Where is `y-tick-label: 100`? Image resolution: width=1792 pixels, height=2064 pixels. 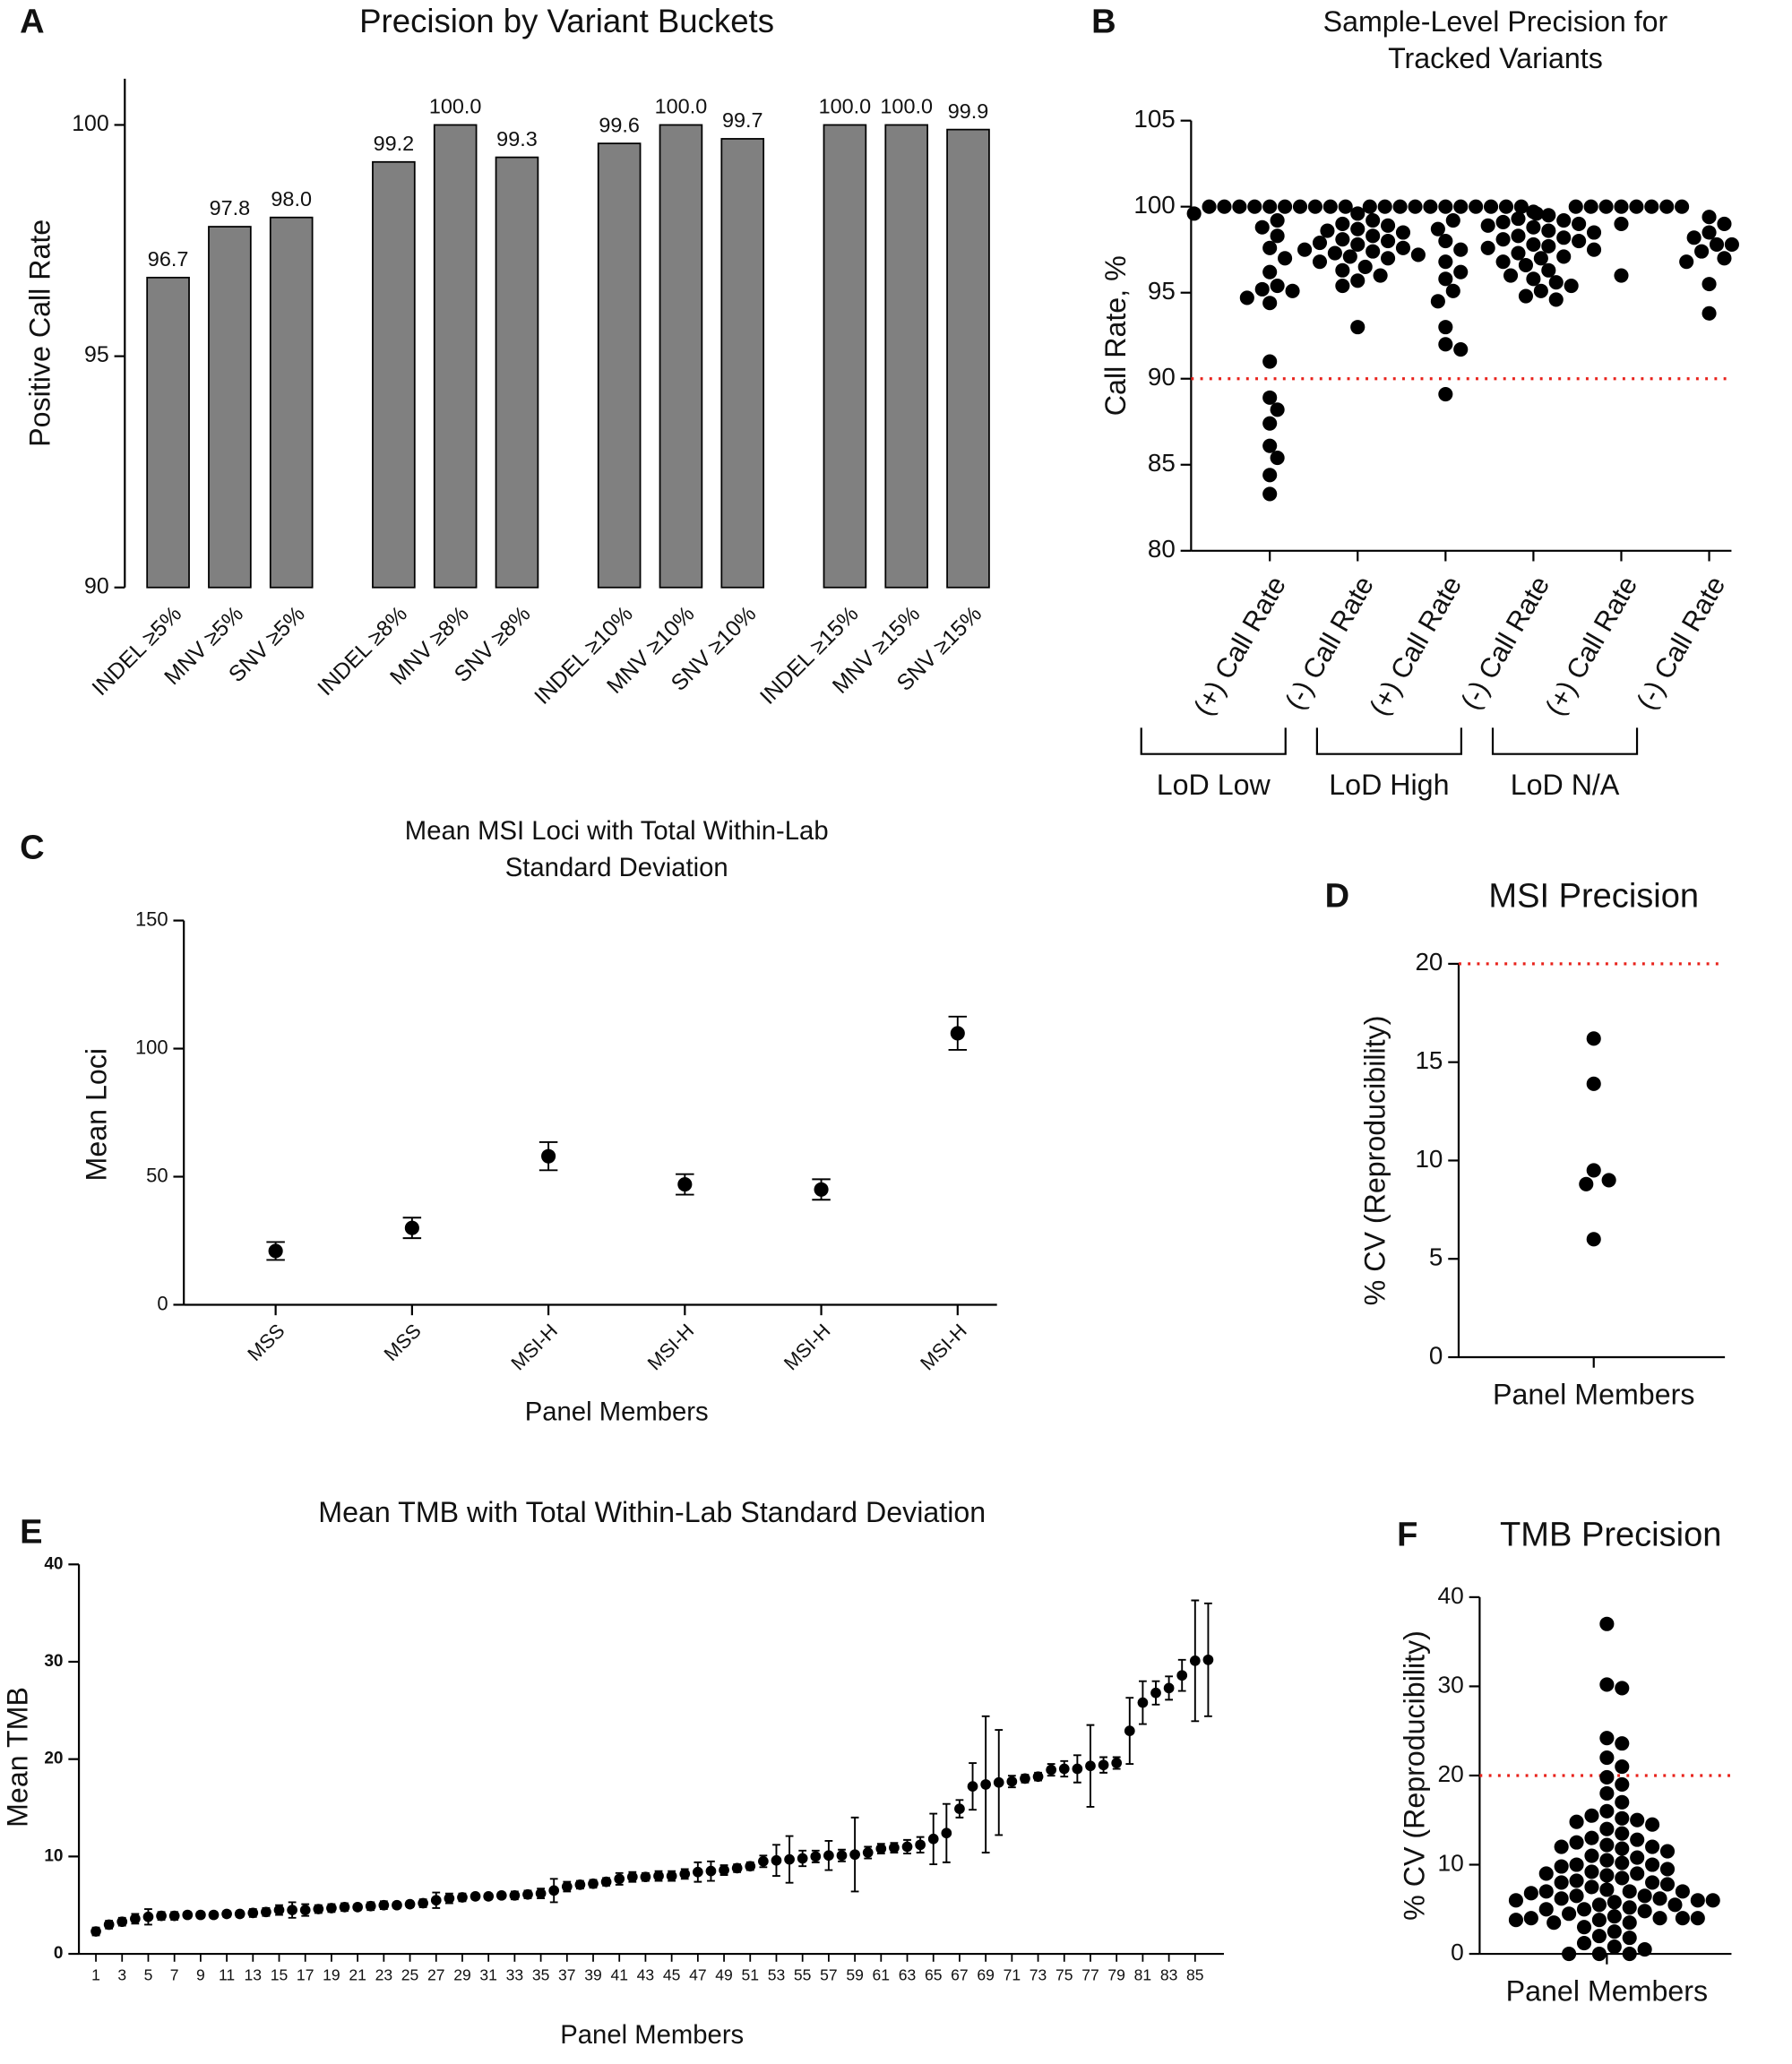
y-tick-label: 100 is located at coordinates (152, 1047).